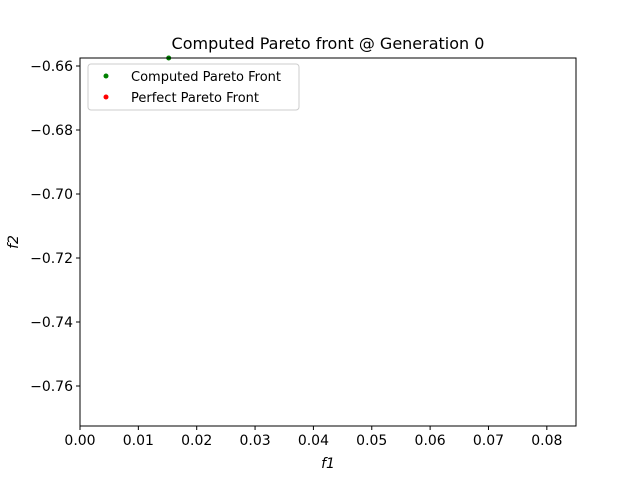  What do you see at coordinates (51, 131) in the screenshot?
I see `y-tick-label: −0.68` at bounding box center [51, 131].